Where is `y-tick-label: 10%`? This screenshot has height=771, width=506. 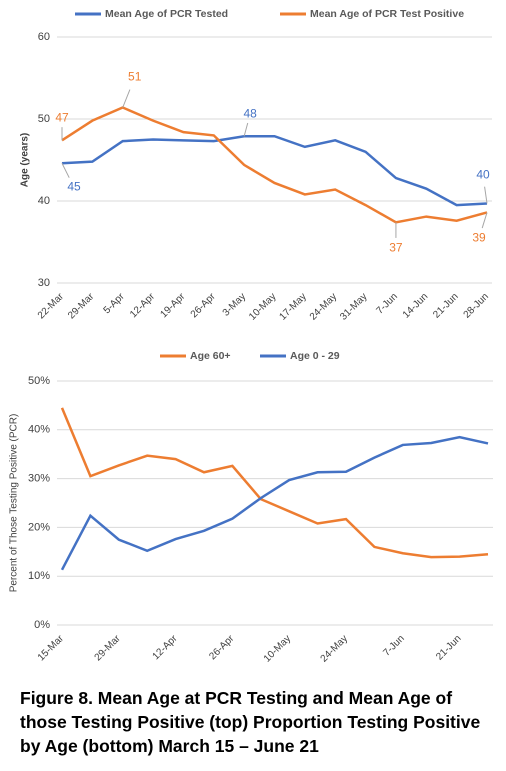 y-tick-label: 10% is located at coordinates (39, 576).